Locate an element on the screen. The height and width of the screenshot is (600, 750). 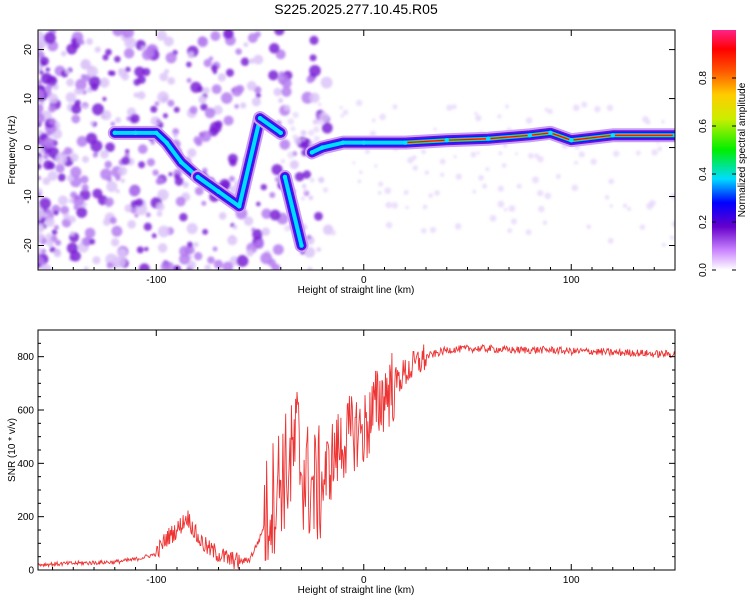
y-tick-label: 0 is located at coordinates (31, 571).